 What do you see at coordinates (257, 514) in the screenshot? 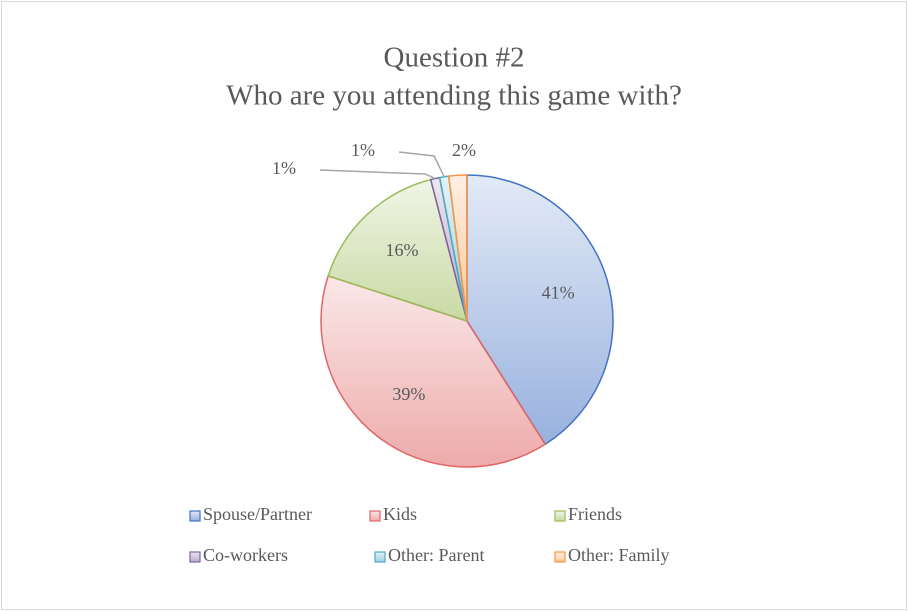
I see `legend-label: Spouse/Partner` at bounding box center [257, 514].